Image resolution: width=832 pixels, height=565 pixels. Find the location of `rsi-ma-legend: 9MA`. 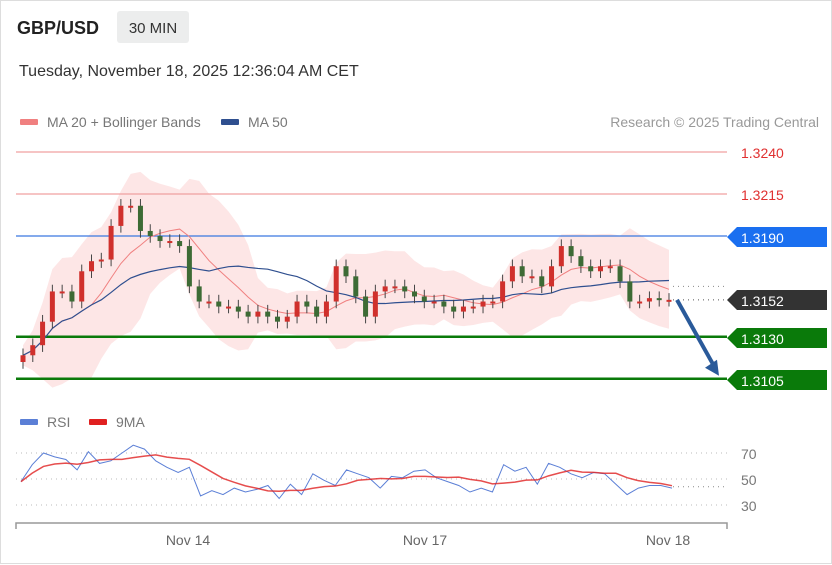

rsi-ma-legend: 9MA is located at coordinates (130, 422).